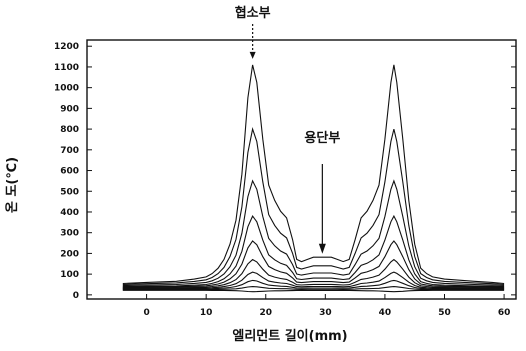 The width and height of the screenshot is (526, 351). Describe the element at coordinates (206, 313) in the screenshot. I see `x-tick-label: 10` at that location.